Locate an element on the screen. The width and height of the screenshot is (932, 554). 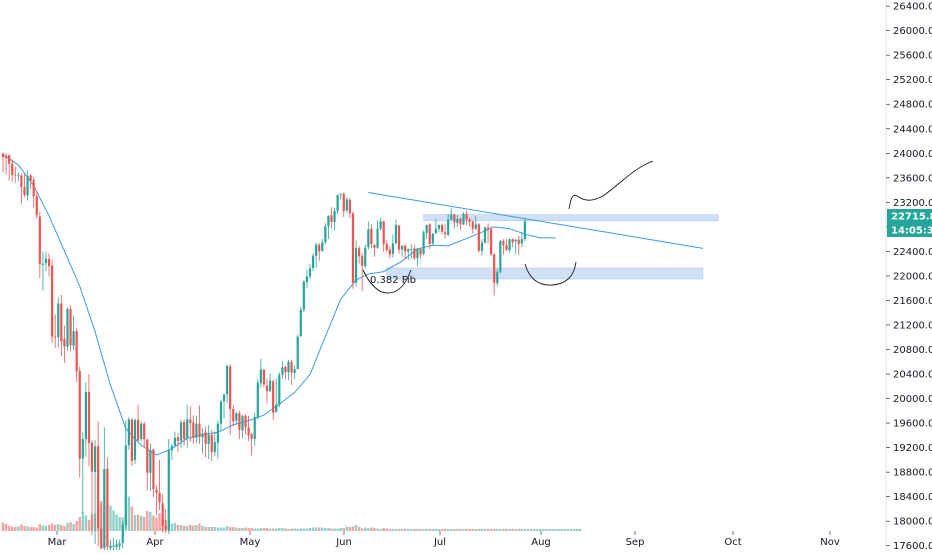
hand-drawings is located at coordinates (508, 227).